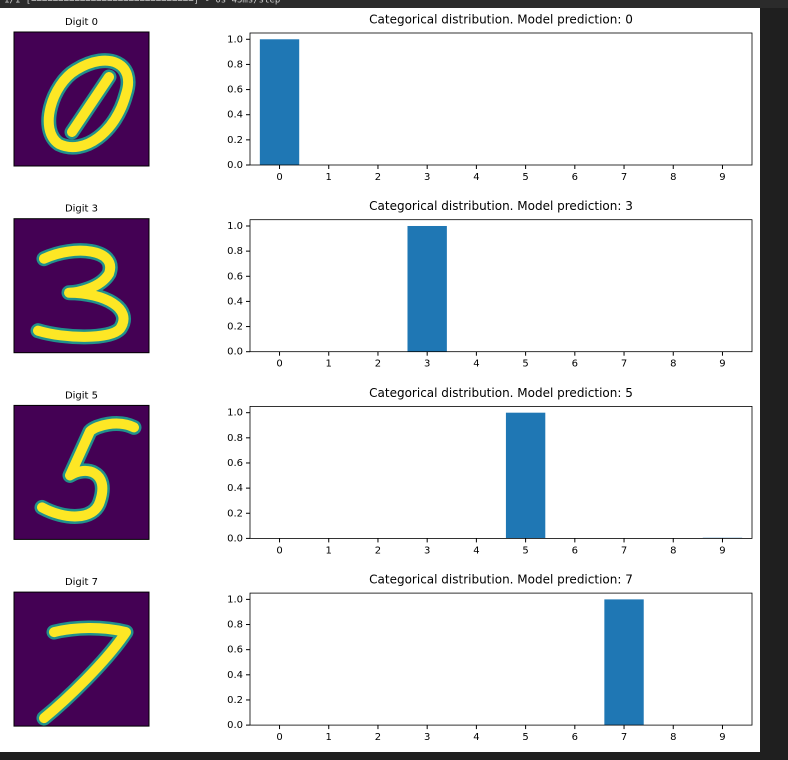 This screenshot has height=760, width=788. I want to click on image-background, so click(81, 659).